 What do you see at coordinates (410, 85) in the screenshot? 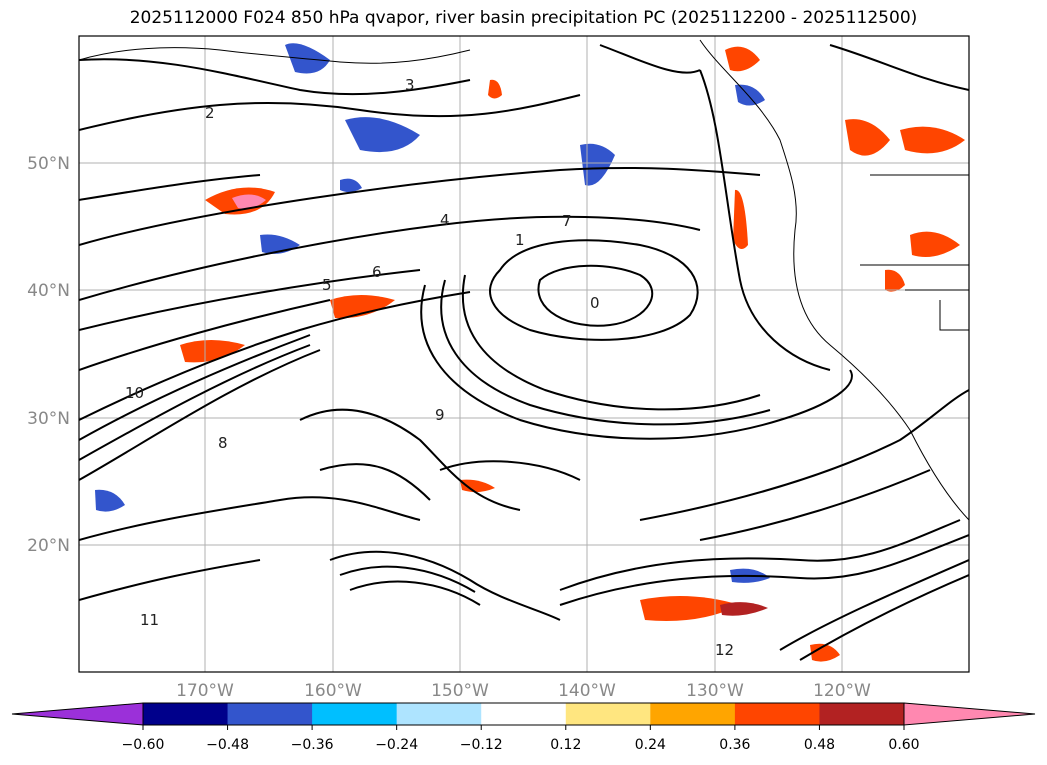
I see `contour-label: 3` at bounding box center [410, 85].